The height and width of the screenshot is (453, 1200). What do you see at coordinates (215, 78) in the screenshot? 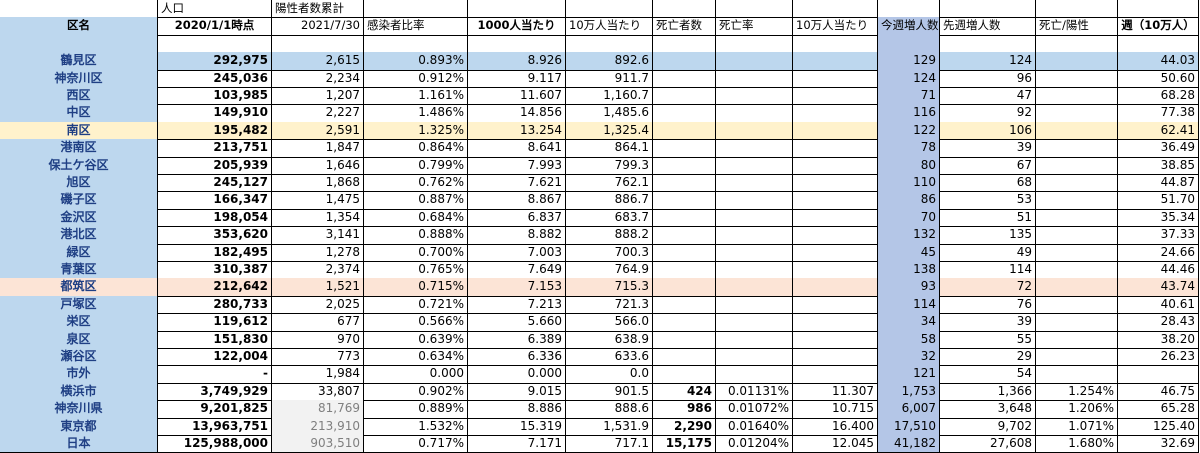
I see `data-cell: 245,036` at bounding box center [215, 78].